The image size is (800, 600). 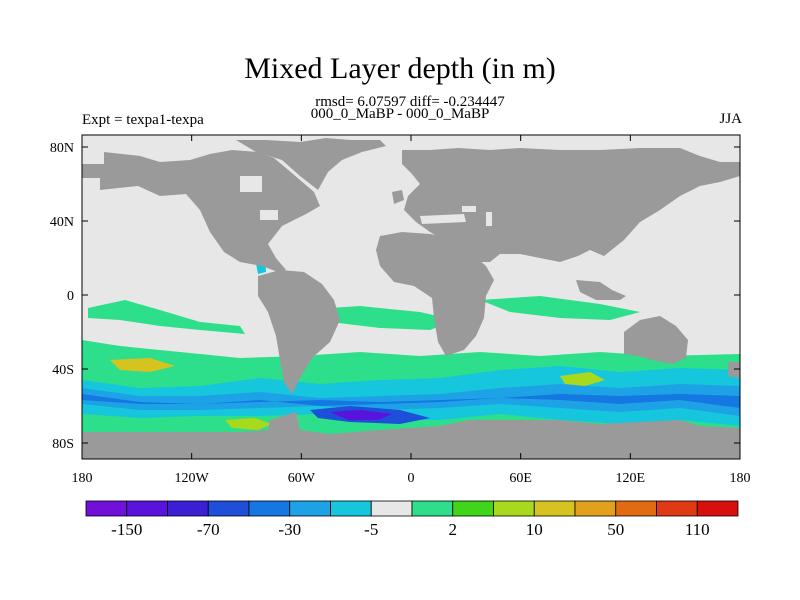 I want to click on land-africa, so click(x=435, y=294).